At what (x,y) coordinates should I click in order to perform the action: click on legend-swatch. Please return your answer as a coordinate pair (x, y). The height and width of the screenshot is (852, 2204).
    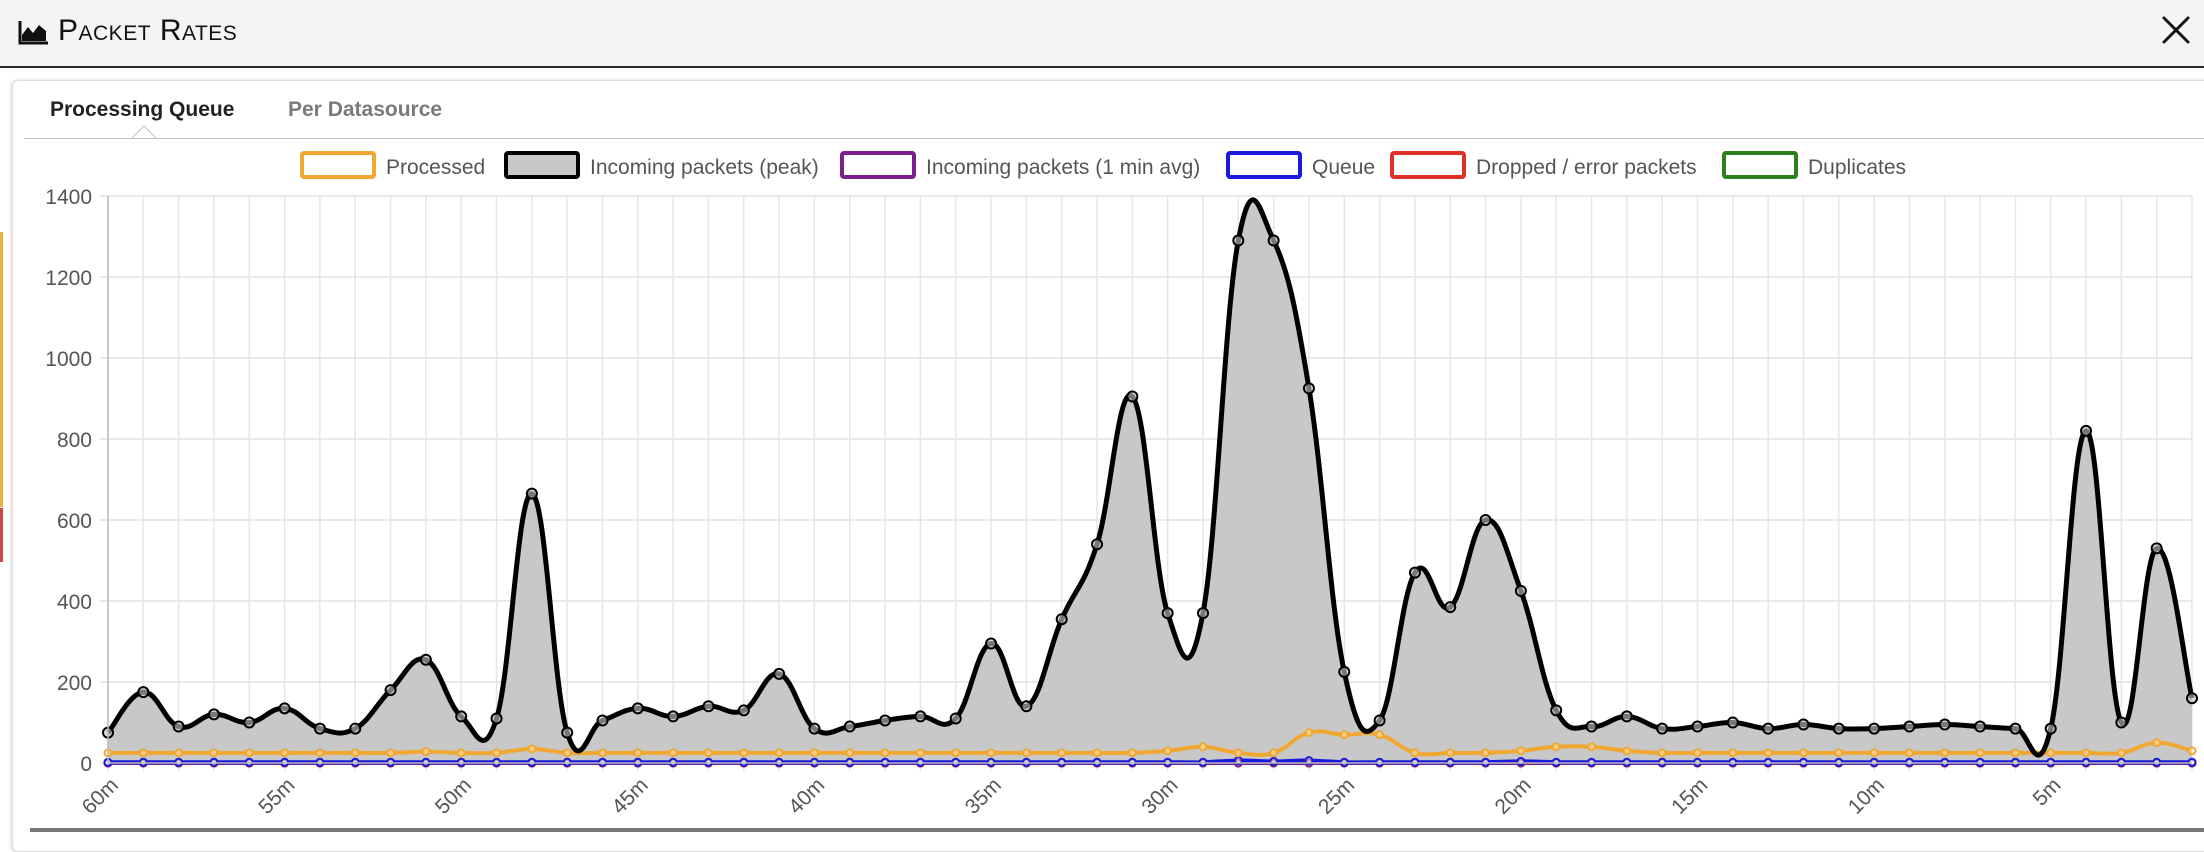
    Looking at the image, I should click on (878, 165).